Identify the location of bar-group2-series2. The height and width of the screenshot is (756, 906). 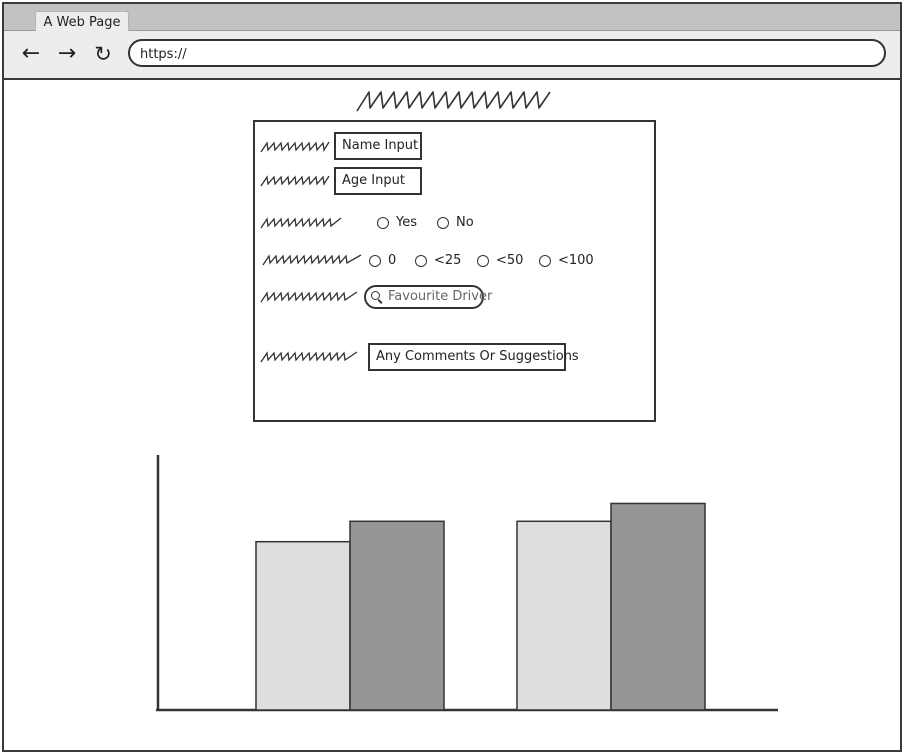
(658, 606).